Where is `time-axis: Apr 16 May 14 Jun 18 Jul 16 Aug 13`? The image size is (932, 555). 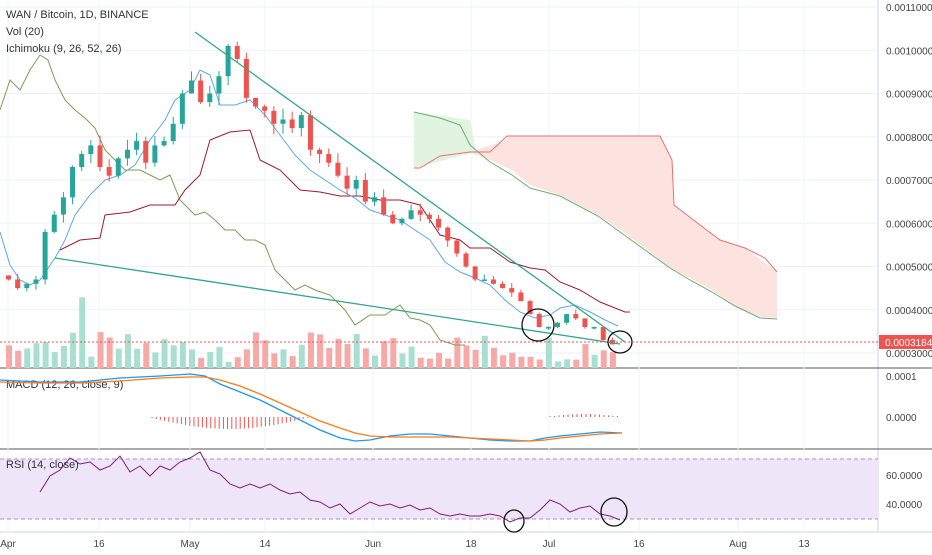 time-axis: Apr 16 May 14 Jun 18 Jul 16 Aug 13 is located at coordinates (405, 544).